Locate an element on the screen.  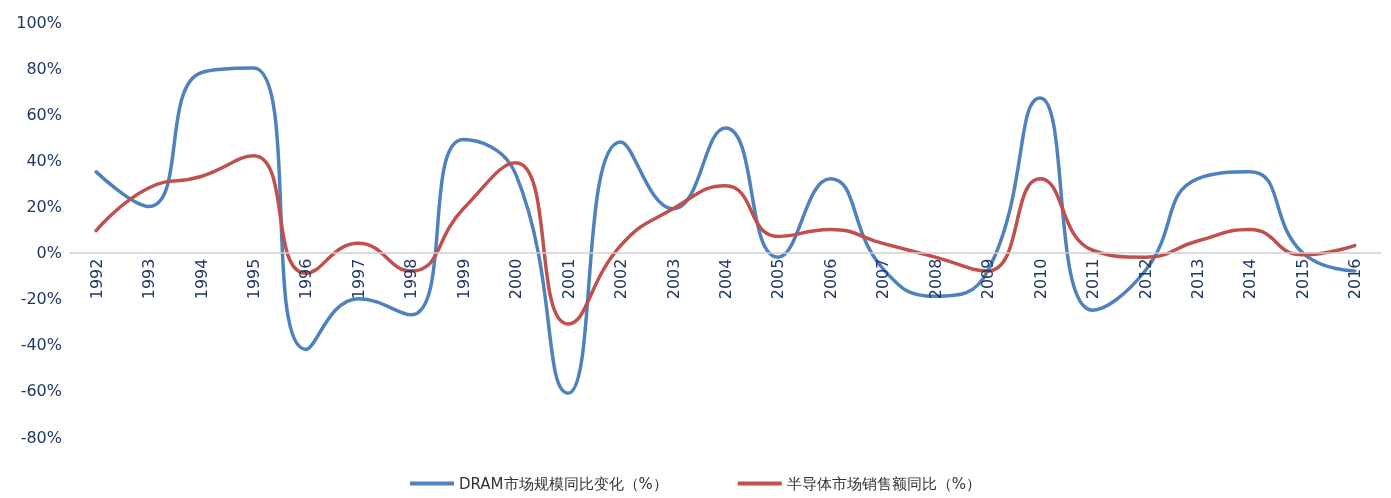
x-tick-label: 2003 is located at coordinates (673, 279).